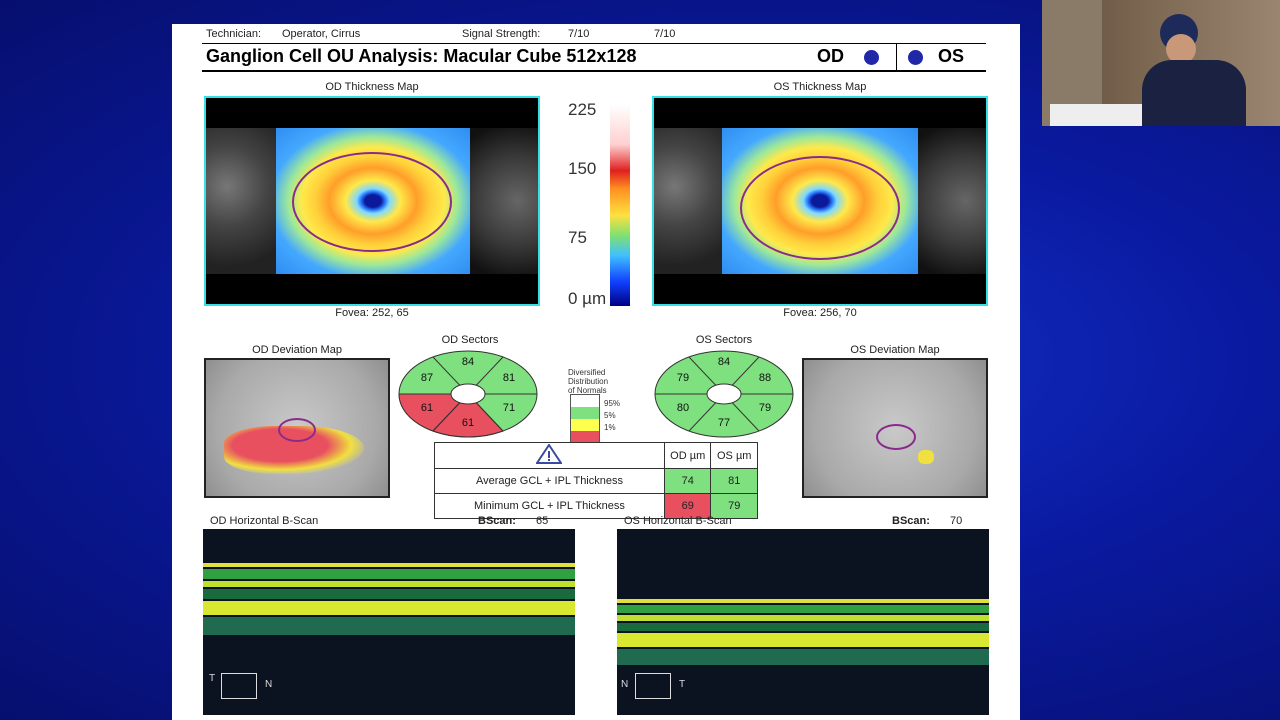 The height and width of the screenshot is (720, 1280). Describe the element at coordinates (952, 201) in the screenshot. I see `os-fundus-right` at that location.